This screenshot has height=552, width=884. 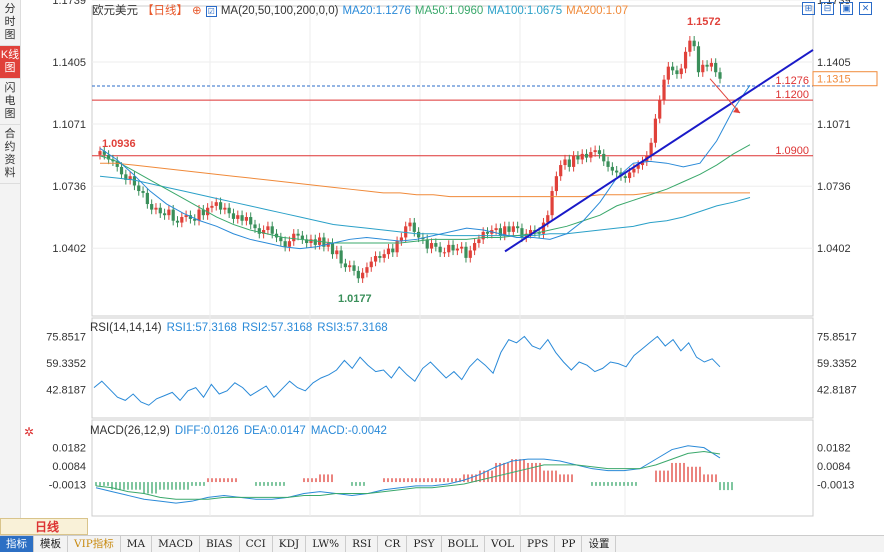 I want to click on sidebar: 分时图 K线图 闪电图 合约资料, so click(x=10, y=259).